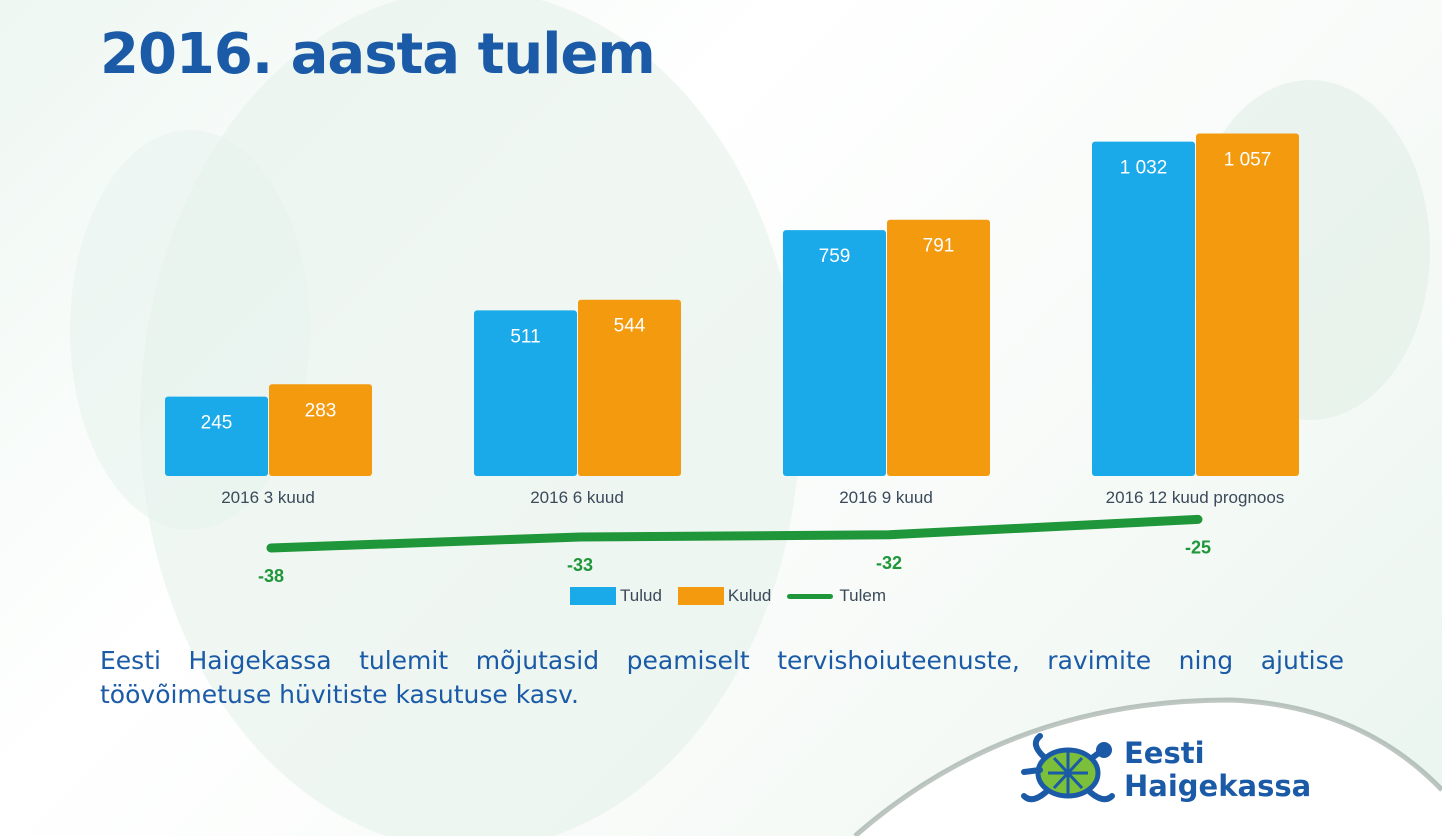  Describe the element at coordinates (862, 595) in the screenshot. I see `legend-label-tulem: Tulem` at that location.